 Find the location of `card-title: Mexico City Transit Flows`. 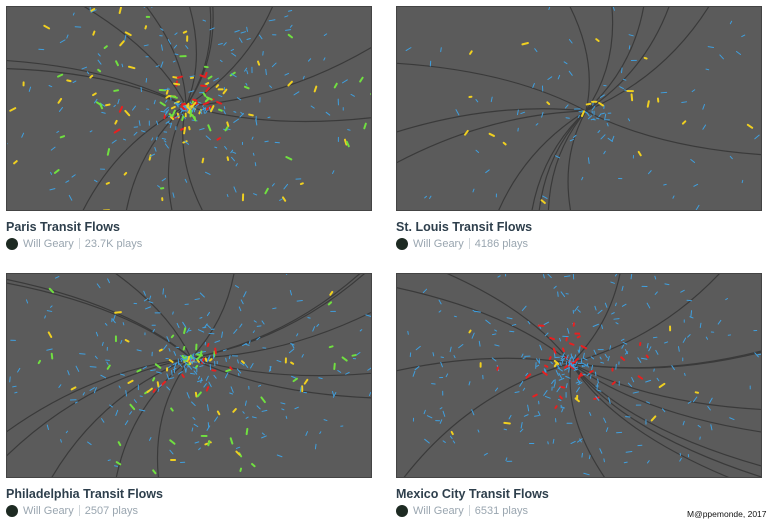

card-title: Mexico City Transit Flows is located at coordinates (472, 494).